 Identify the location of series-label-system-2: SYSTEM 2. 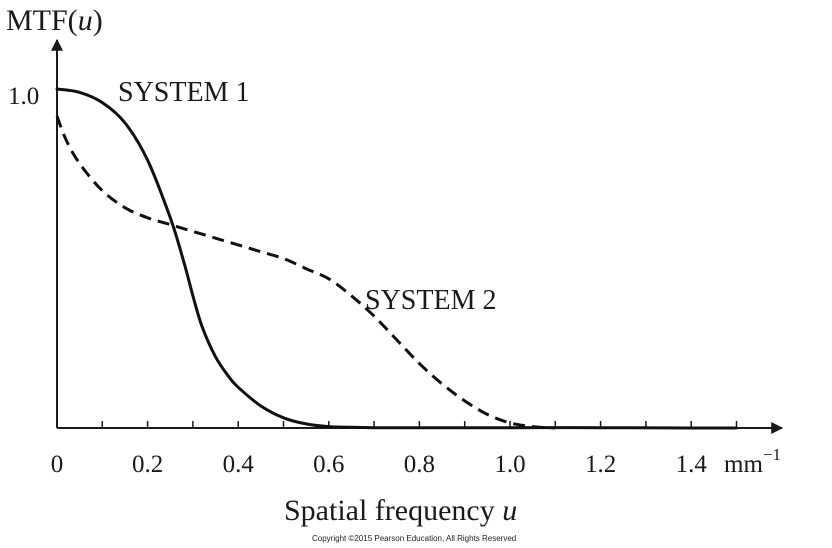
(430, 300).